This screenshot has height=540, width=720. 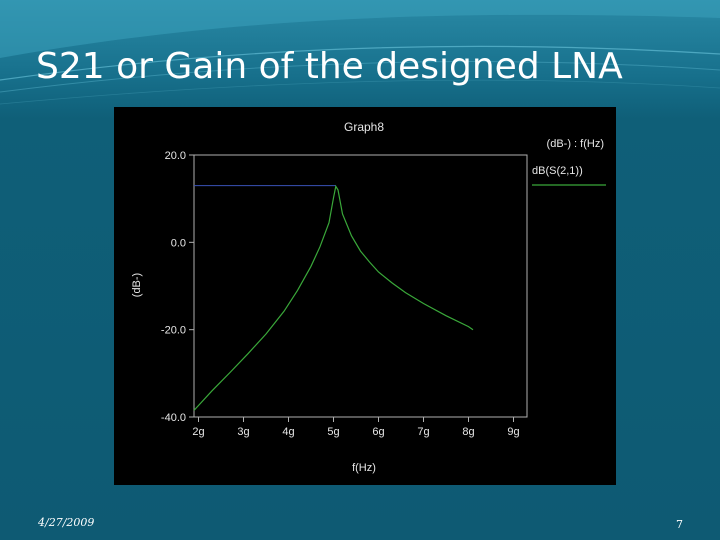 I want to click on y-axis: 20.0 0.0 -20.0 -40.0, so click(x=177, y=287).